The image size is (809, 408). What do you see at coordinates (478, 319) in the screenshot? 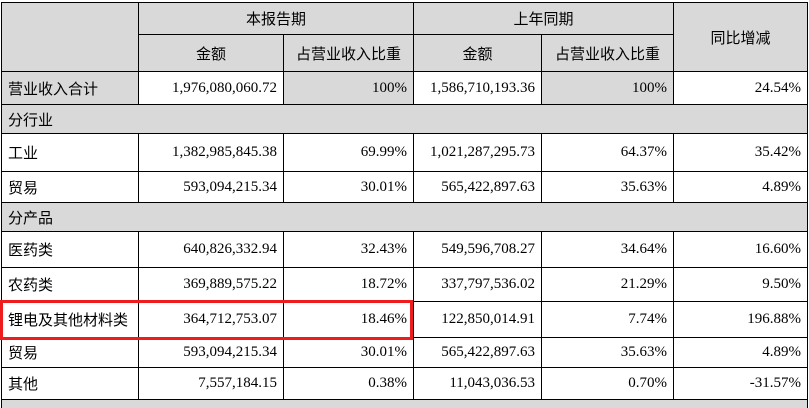
I see `amount-prior-cell: 122,850,014.91` at bounding box center [478, 319].